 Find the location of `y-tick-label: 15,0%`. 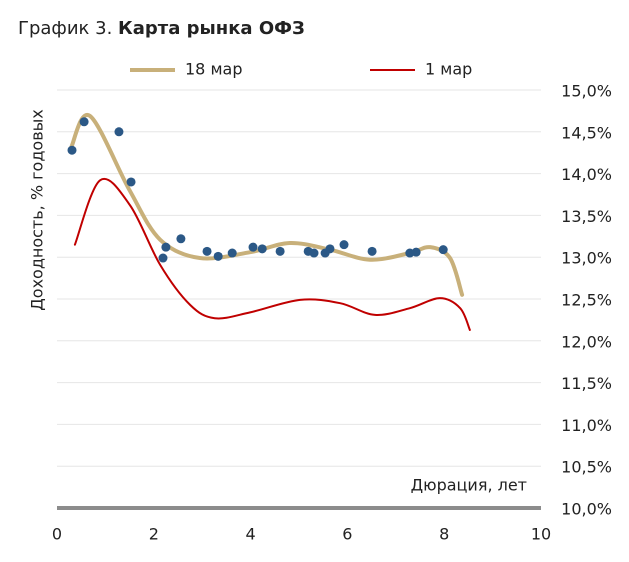

y-tick-label: 15,0% is located at coordinates (586, 91).